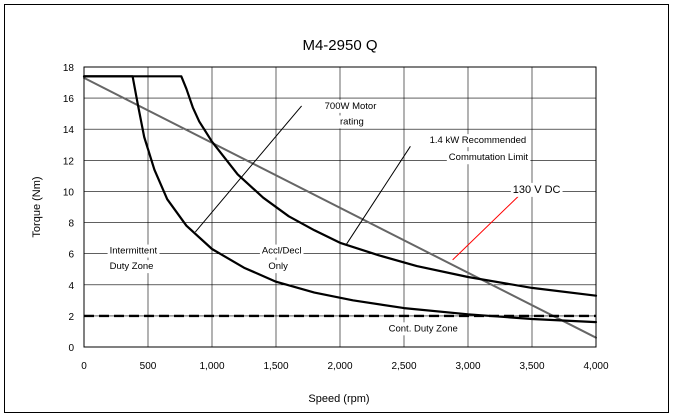  I want to click on x-tick-label: 2,500, so click(403, 366).